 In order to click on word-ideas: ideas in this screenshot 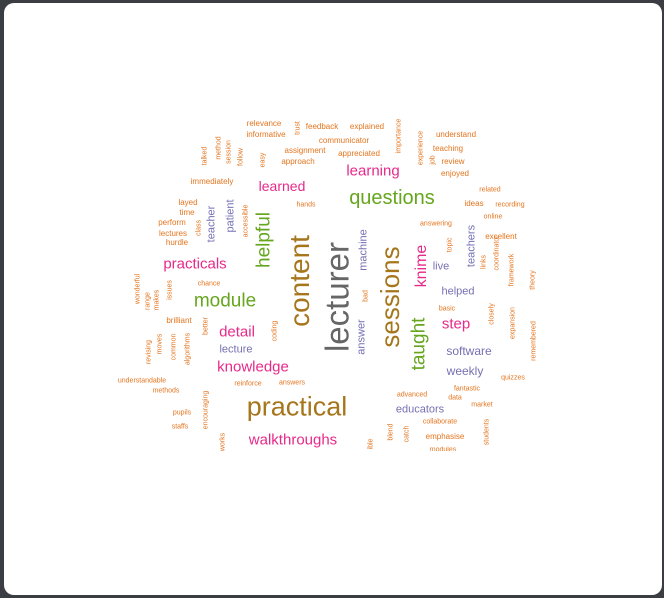, I will do `click(474, 203)`.